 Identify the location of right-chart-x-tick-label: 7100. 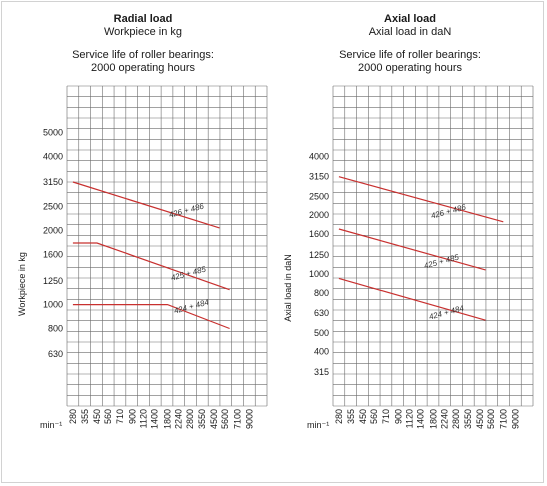
(503, 419).